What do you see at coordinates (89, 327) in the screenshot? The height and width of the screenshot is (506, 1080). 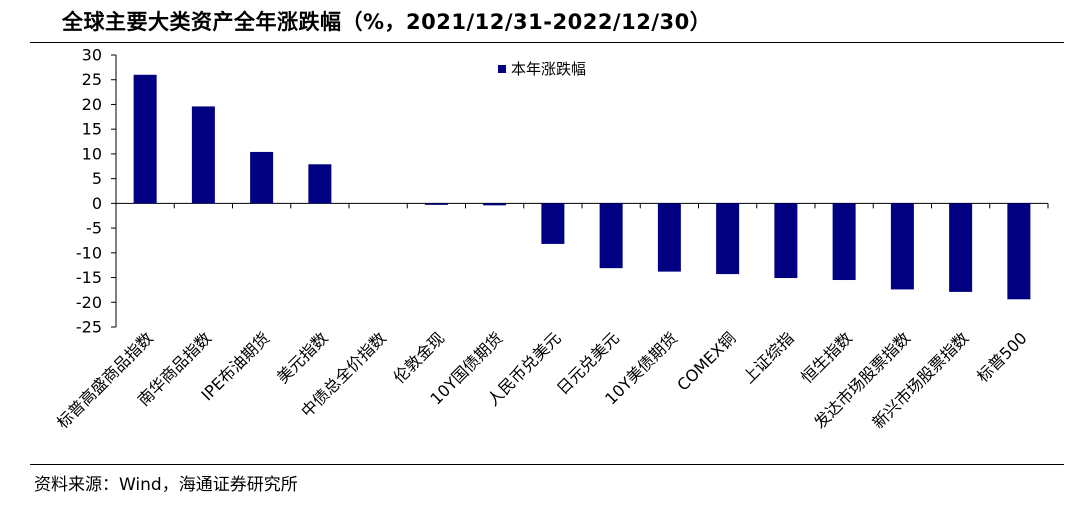 I see `y-tick-label: -25` at bounding box center [89, 327].